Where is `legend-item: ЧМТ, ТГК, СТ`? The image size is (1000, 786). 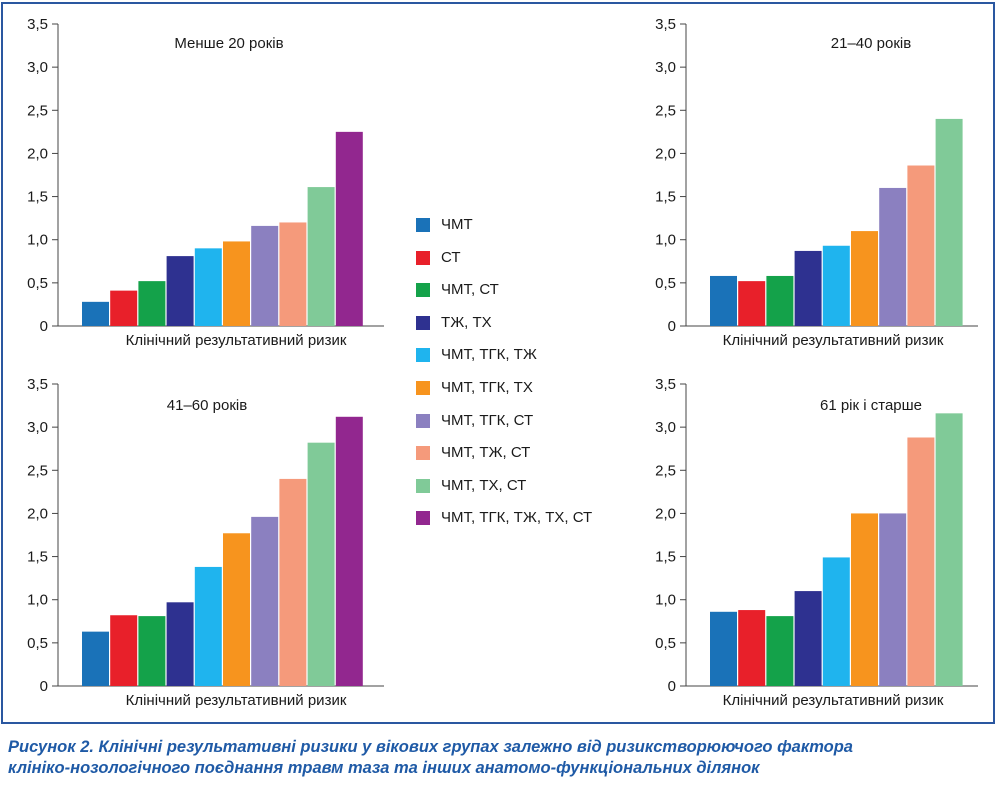 legend-item: ЧМТ, ТГК, СТ is located at coordinates (536, 422).